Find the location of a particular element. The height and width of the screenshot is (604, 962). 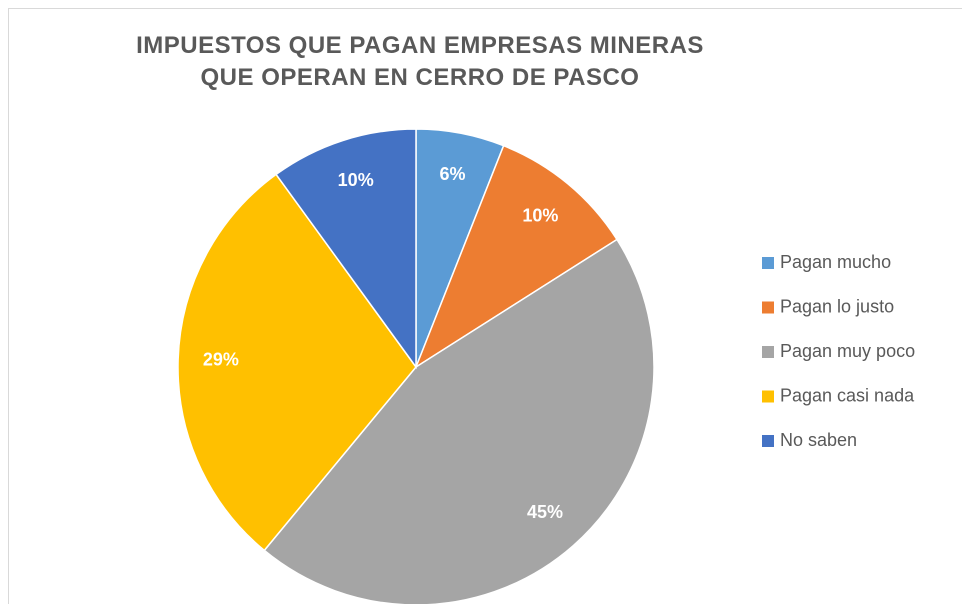

value-label: 29% is located at coordinates (221, 360).